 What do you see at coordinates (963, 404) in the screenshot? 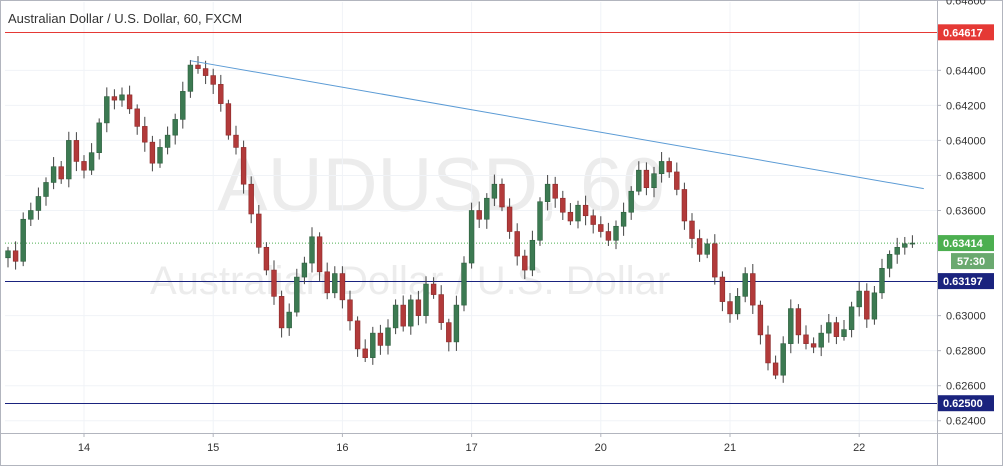
I see `price-level-tag-label: 0.62500` at bounding box center [963, 404].